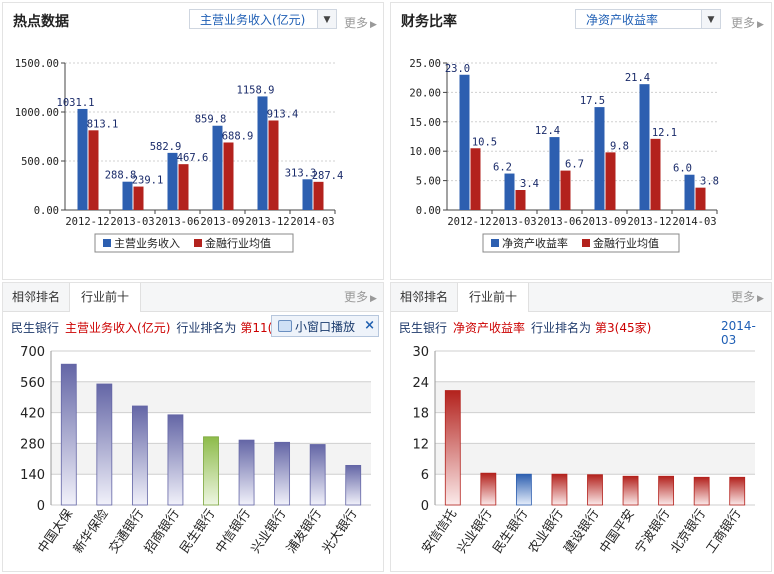  I want to click on data-label: 1031.1, so click(76, 103).